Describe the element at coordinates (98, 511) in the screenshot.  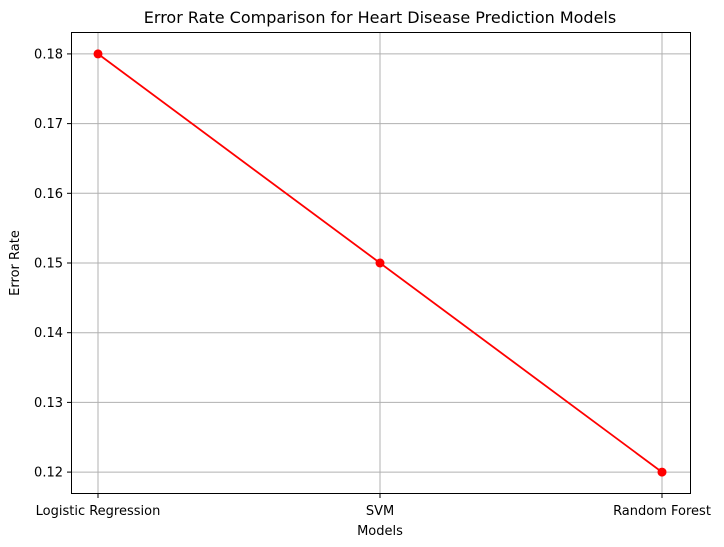
I see `x-tick-label: Logistic Regression` at that location.